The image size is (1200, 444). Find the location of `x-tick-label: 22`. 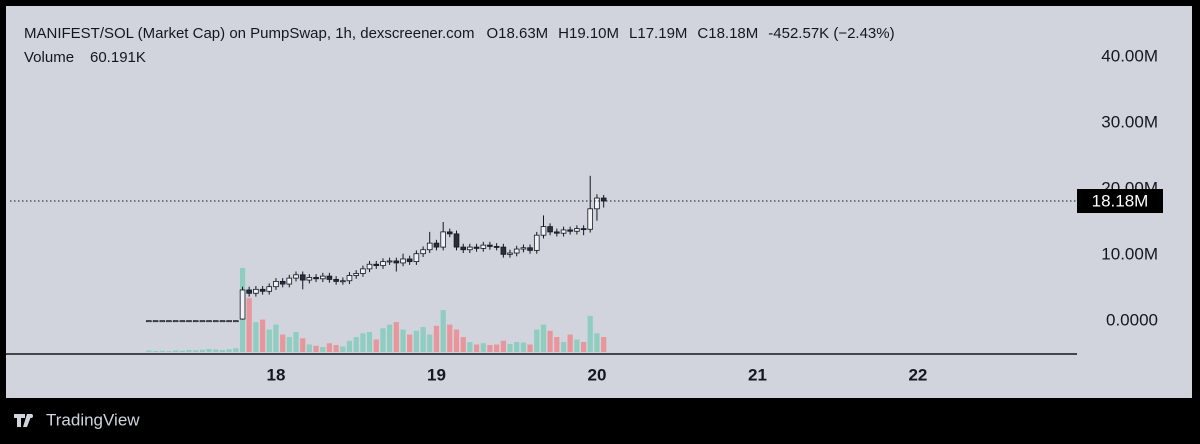

x-tick-label: 22 is located at coordinates (917, 374).